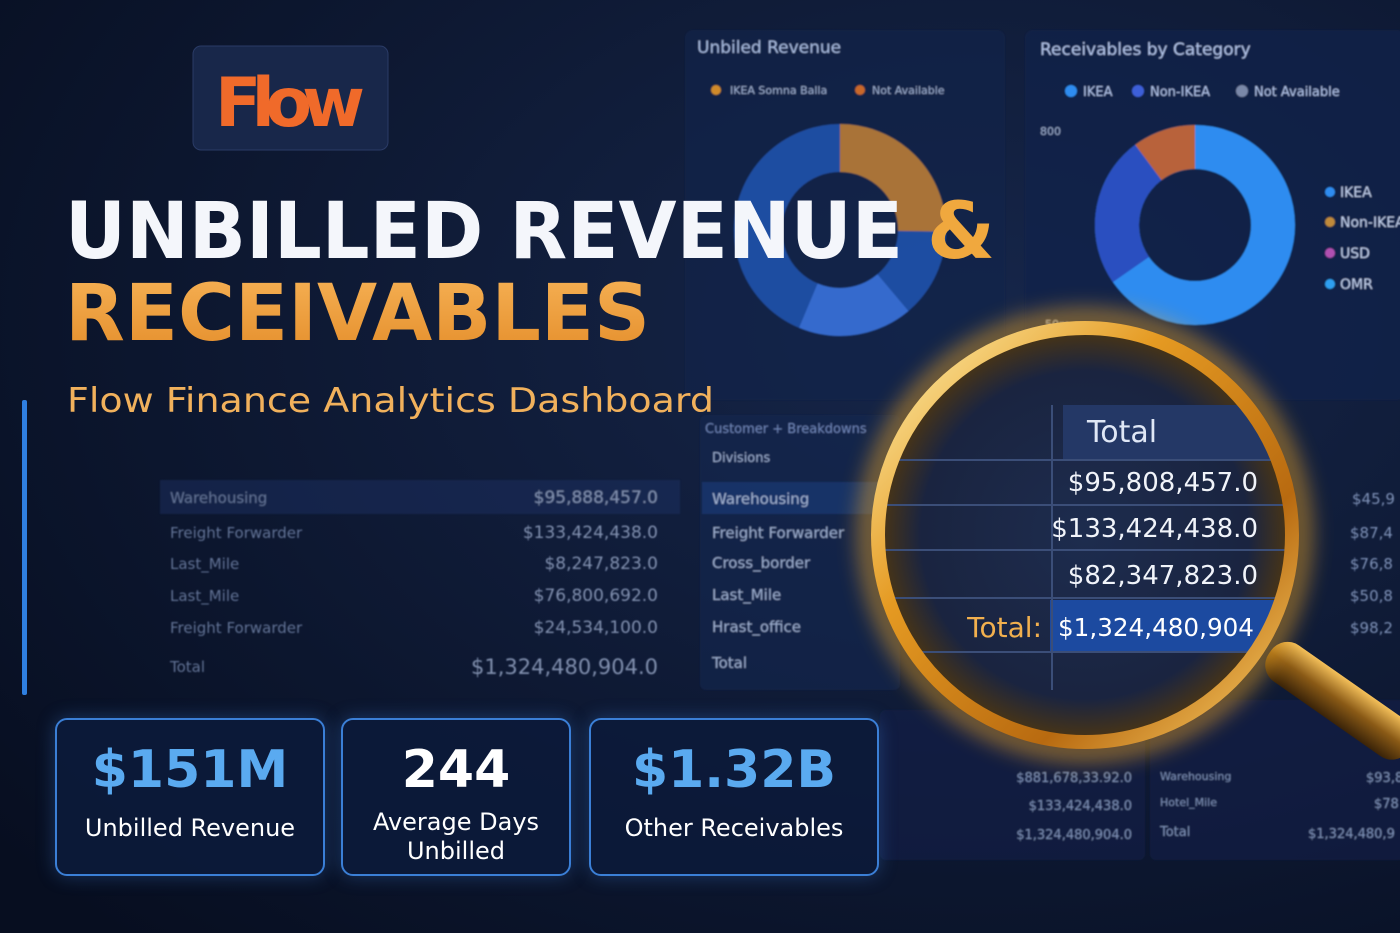  I want to click on cell-value: $98,2, so click(1371, 628).